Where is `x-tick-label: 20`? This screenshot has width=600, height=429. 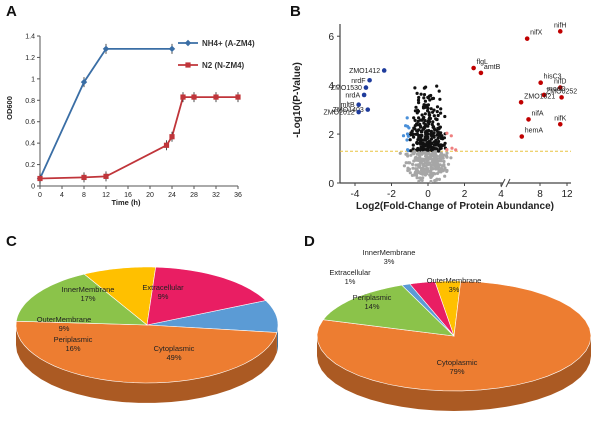 x-tick-label: 20 is located at coordinates (150, 195).